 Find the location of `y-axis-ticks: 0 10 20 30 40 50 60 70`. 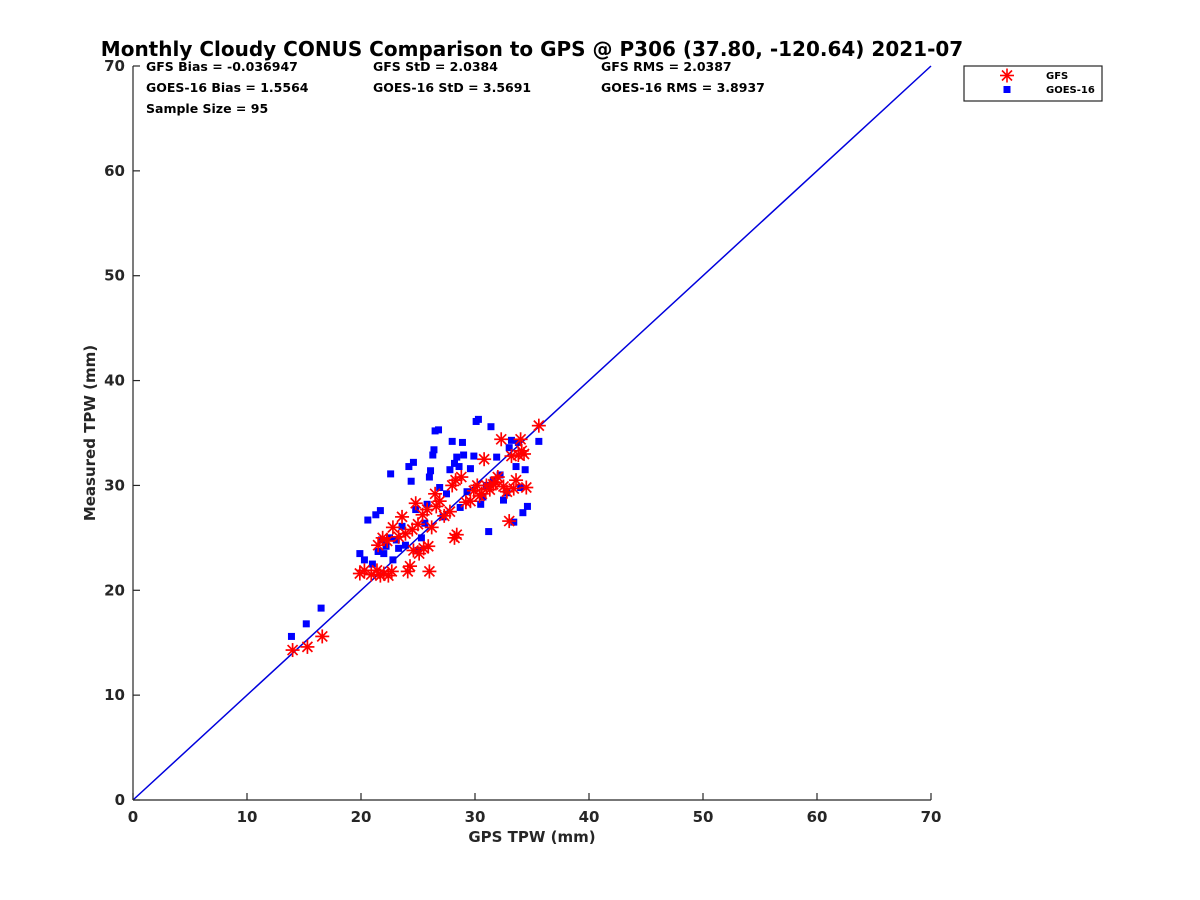

y-axis-ticks: 0 10 20 30 40 50 60 70 is located at coordinates (122, 433).